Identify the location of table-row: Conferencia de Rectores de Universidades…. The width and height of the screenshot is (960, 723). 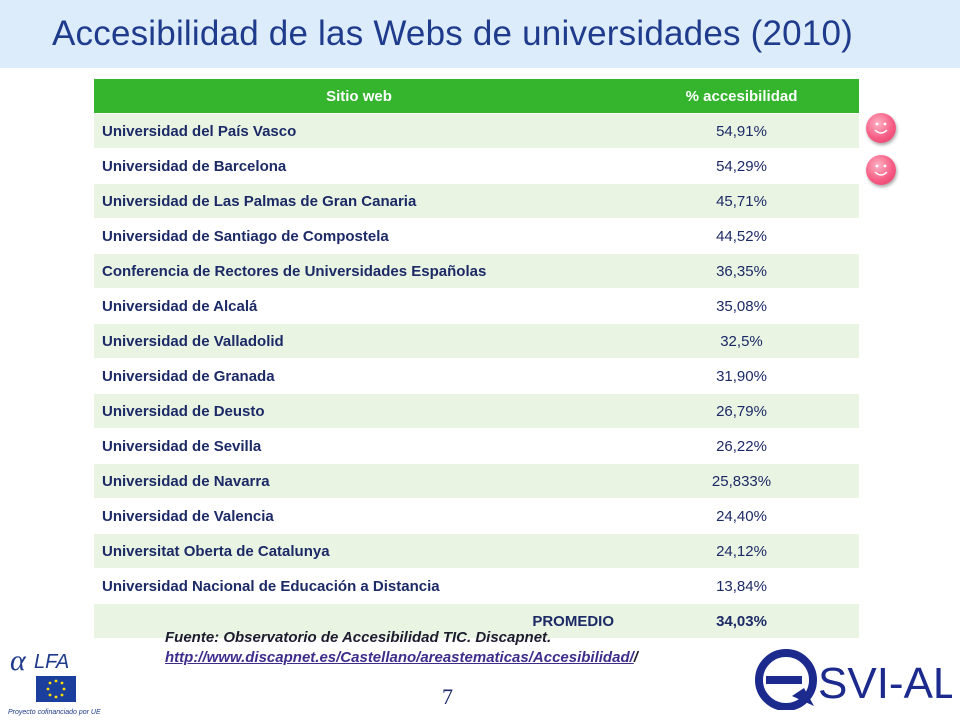
(476, 271).